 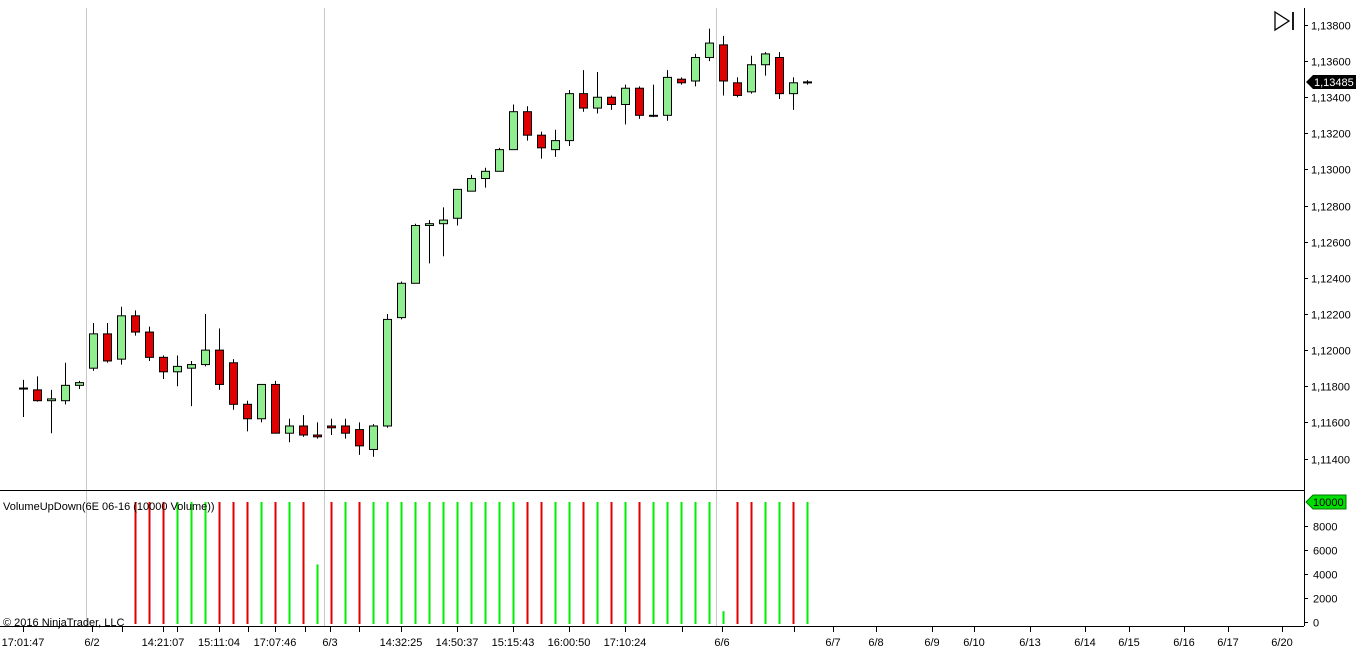 I want to click on time-tick-label: 6/14, so click(x=1084, y=643).